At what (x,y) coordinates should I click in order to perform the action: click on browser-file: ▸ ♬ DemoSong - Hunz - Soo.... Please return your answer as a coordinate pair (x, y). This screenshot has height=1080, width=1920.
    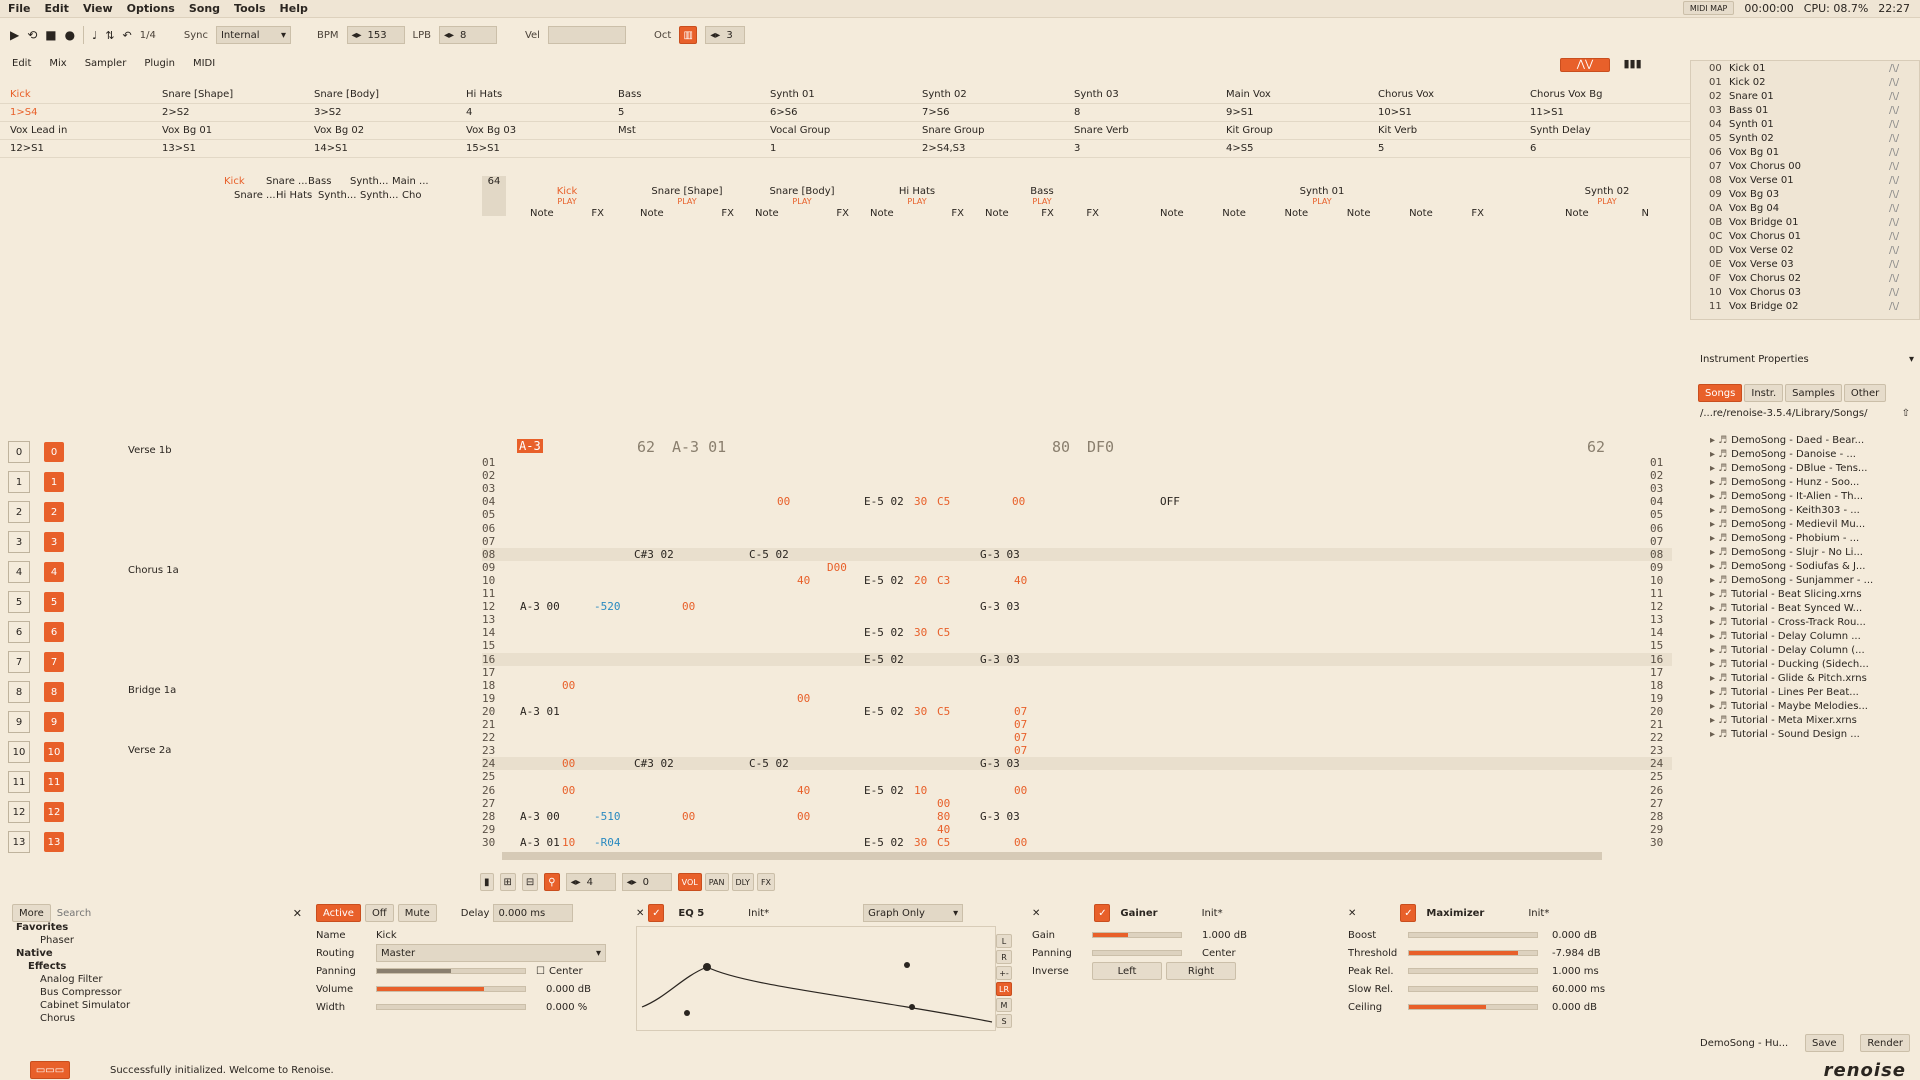
    Looking at the image, I should click on (1805, 482).